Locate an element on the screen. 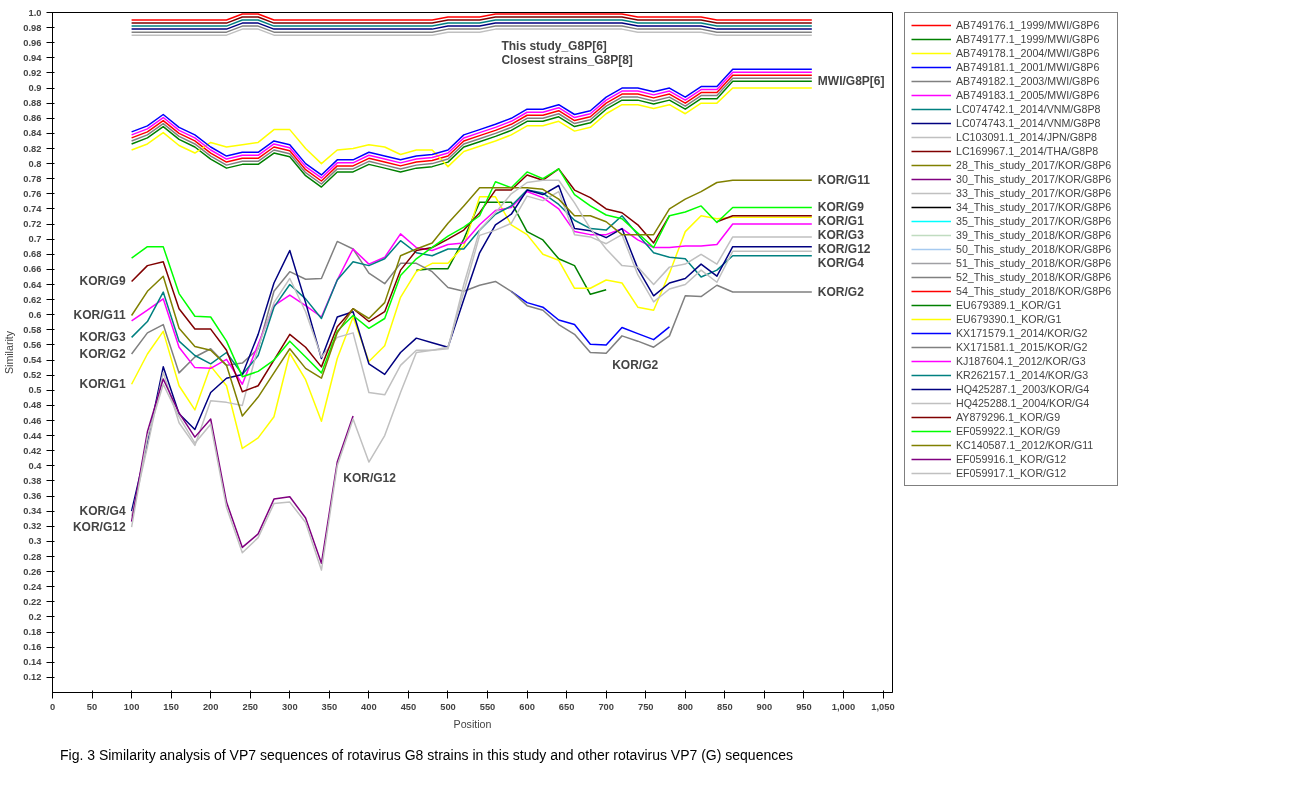  y-tick-label: 0.4 is located at coordinates (35, 465).